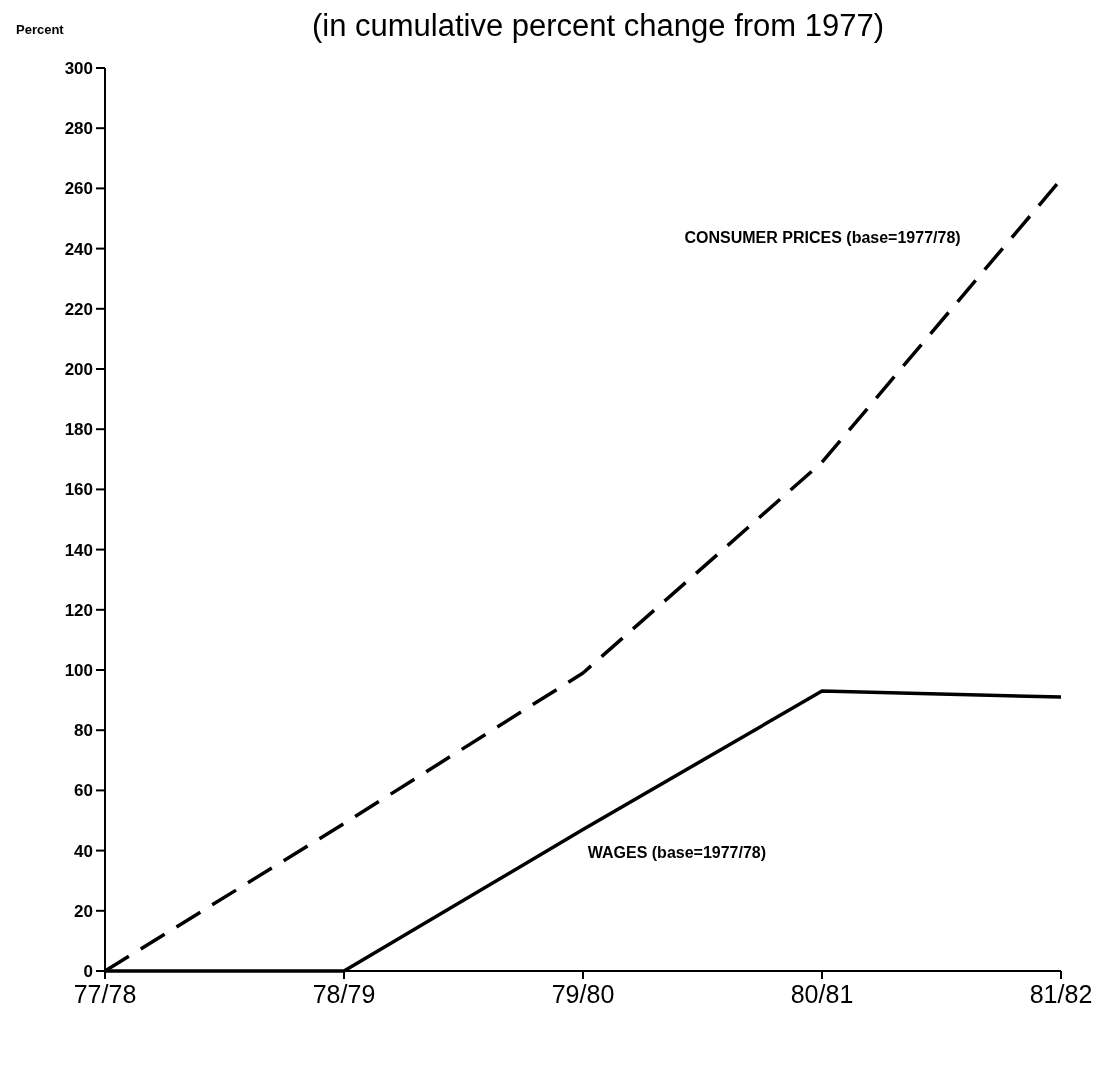  I want to click on series-label: WAGES (base=1977/78), so click(677, 852).